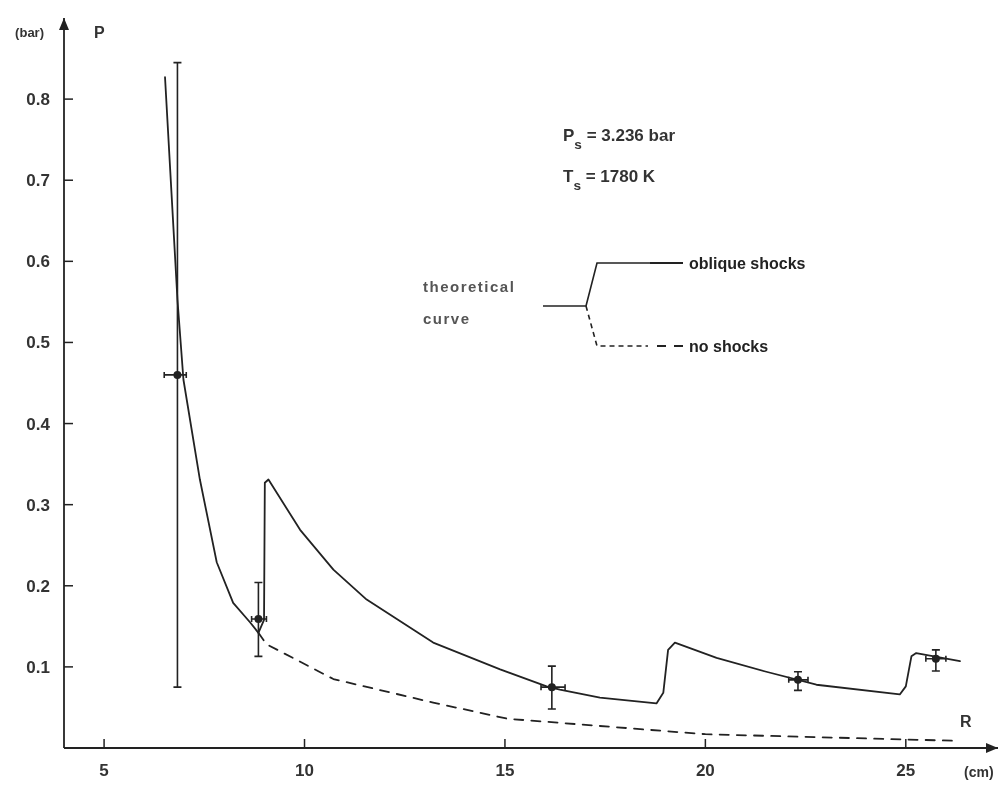 This screenshot has width=1008, height=786. I want to click on text: (bar), so click(29, 32).